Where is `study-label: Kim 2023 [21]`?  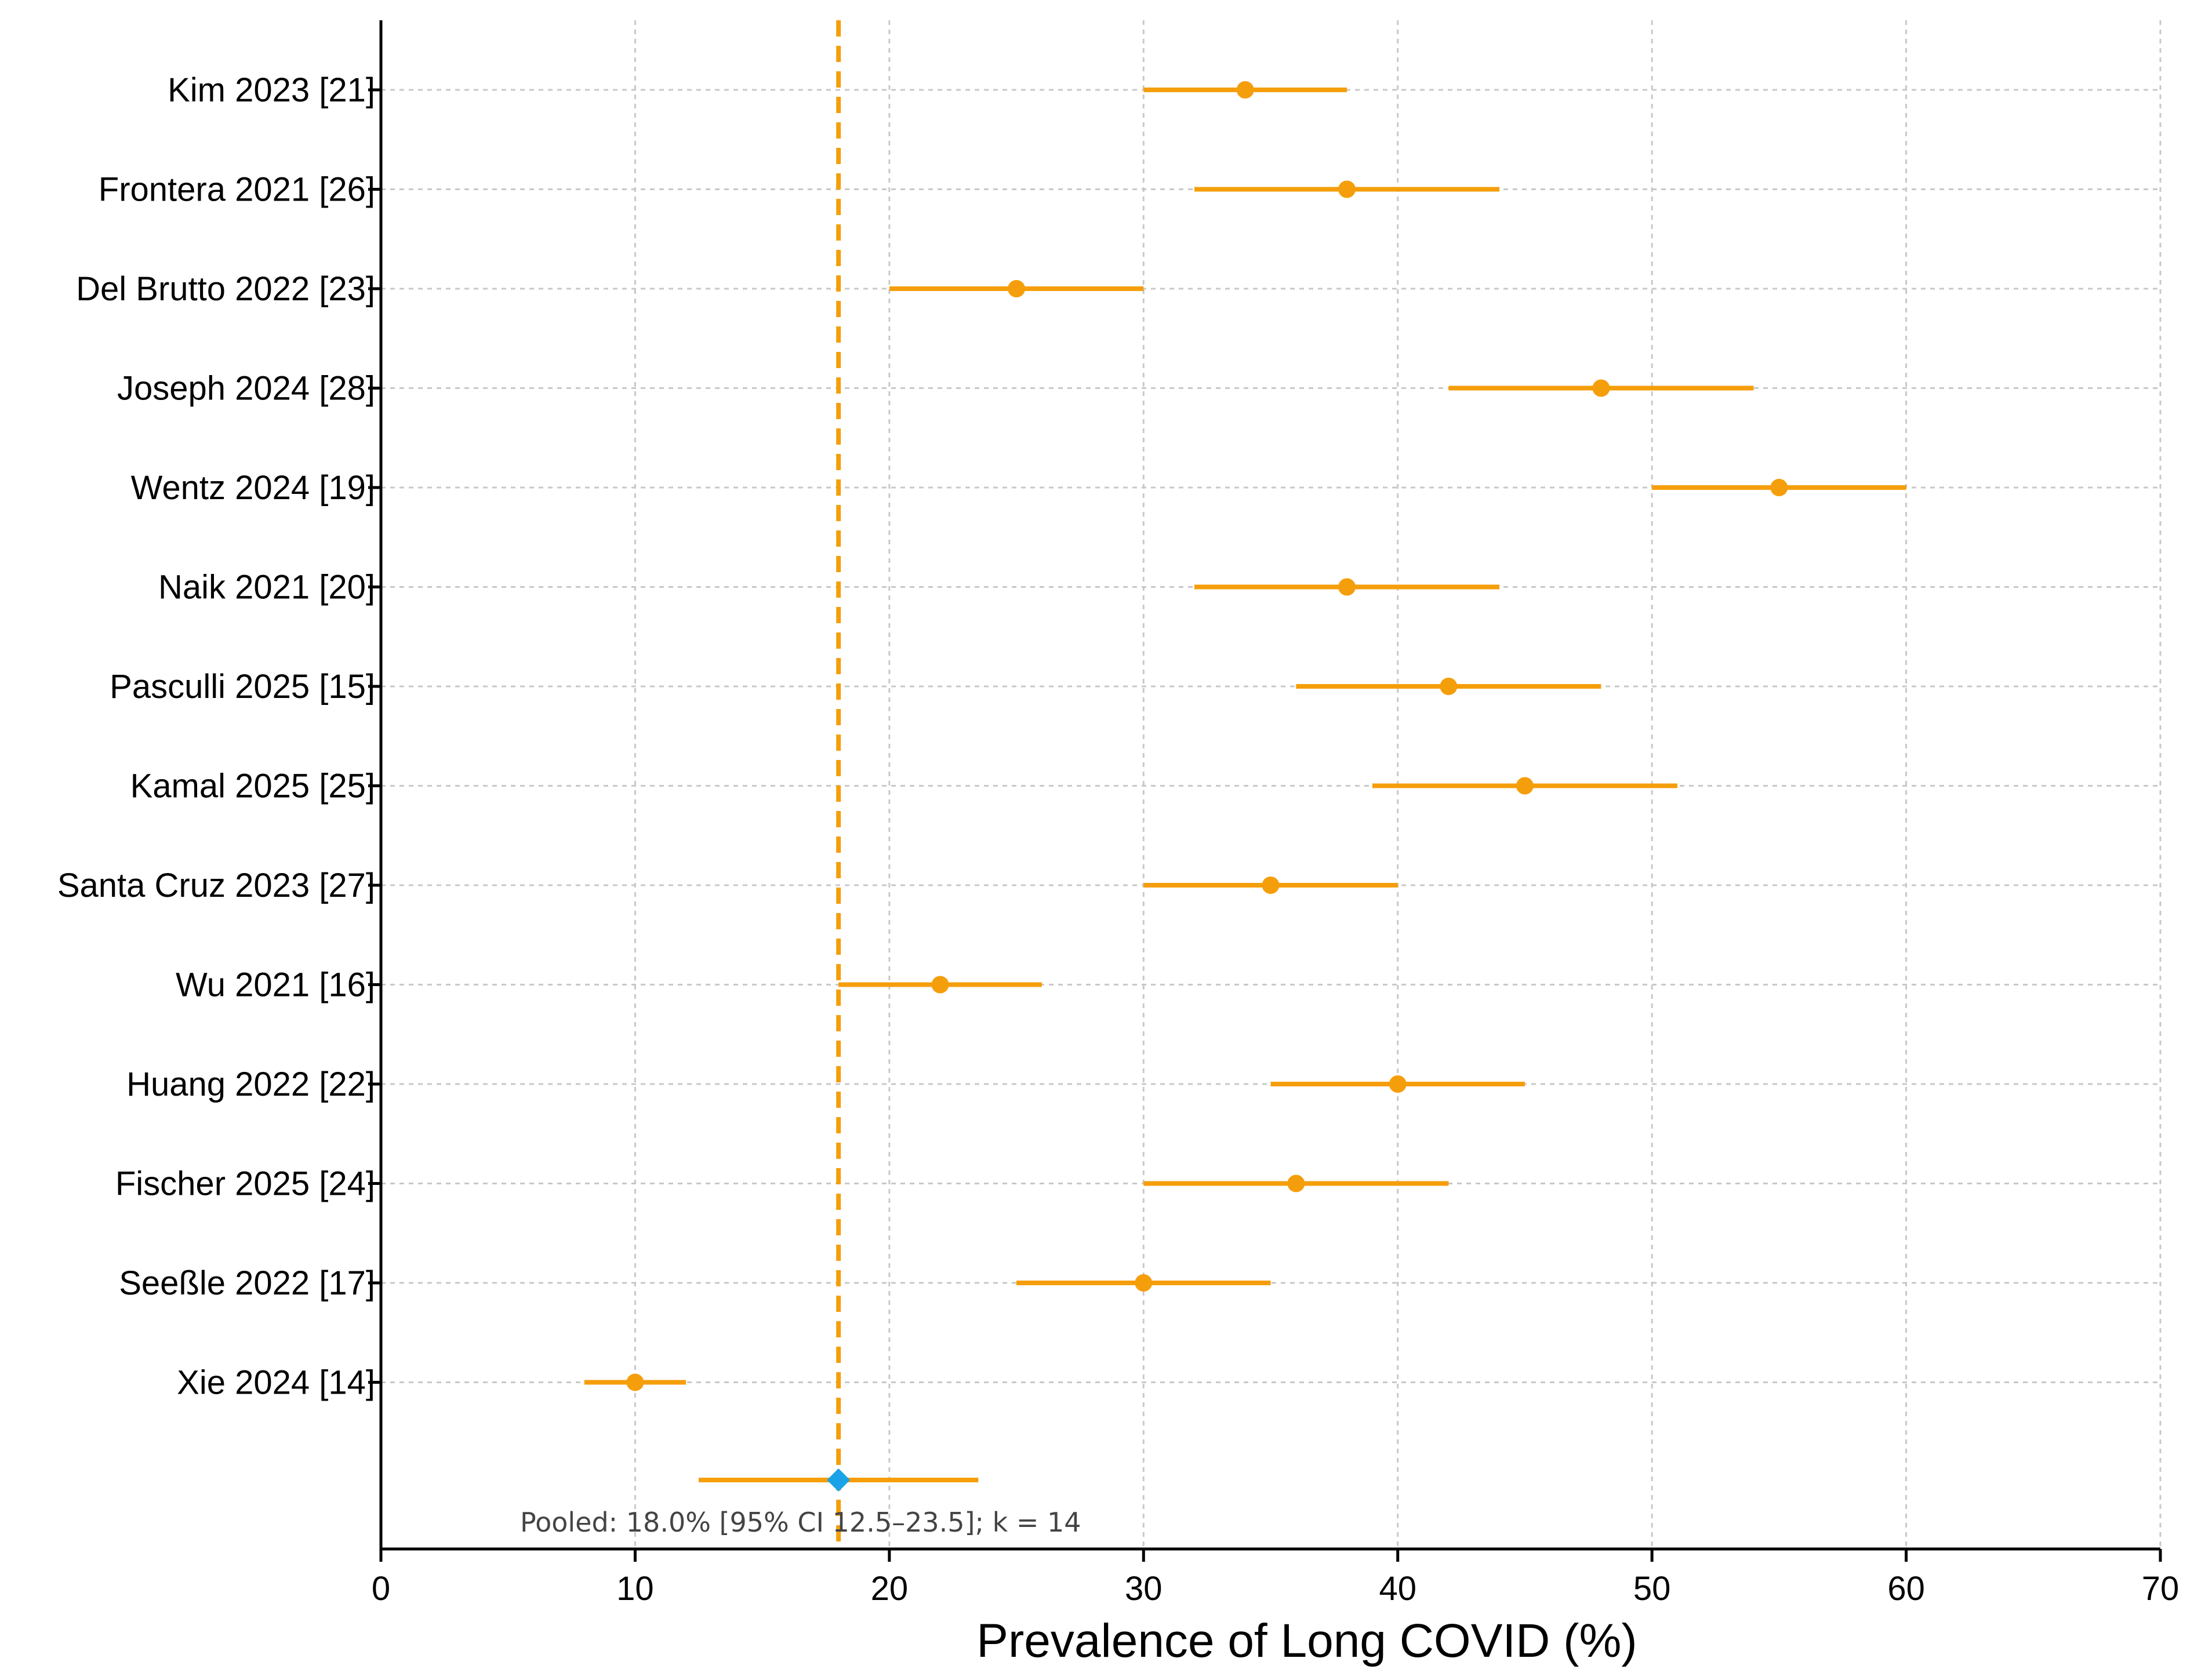 study-label: Kim 2023 [21] is located at coordinates (271, 90).